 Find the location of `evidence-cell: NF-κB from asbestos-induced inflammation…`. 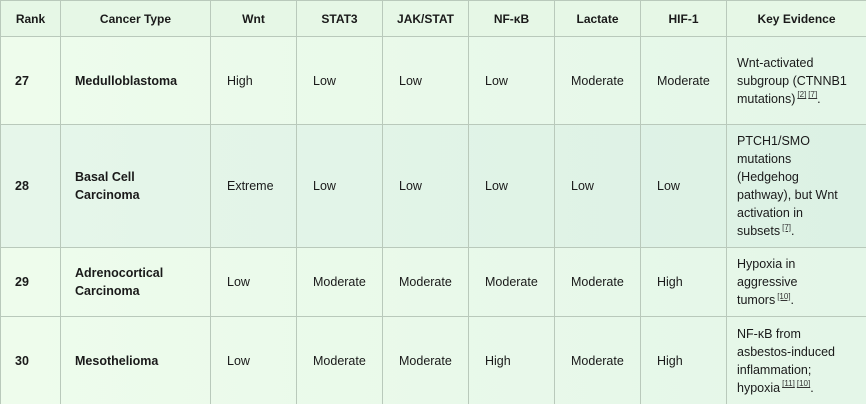

evidence-cell: NF-κB from asbestos-induced inflammation… is located at coordinates (796, 360).